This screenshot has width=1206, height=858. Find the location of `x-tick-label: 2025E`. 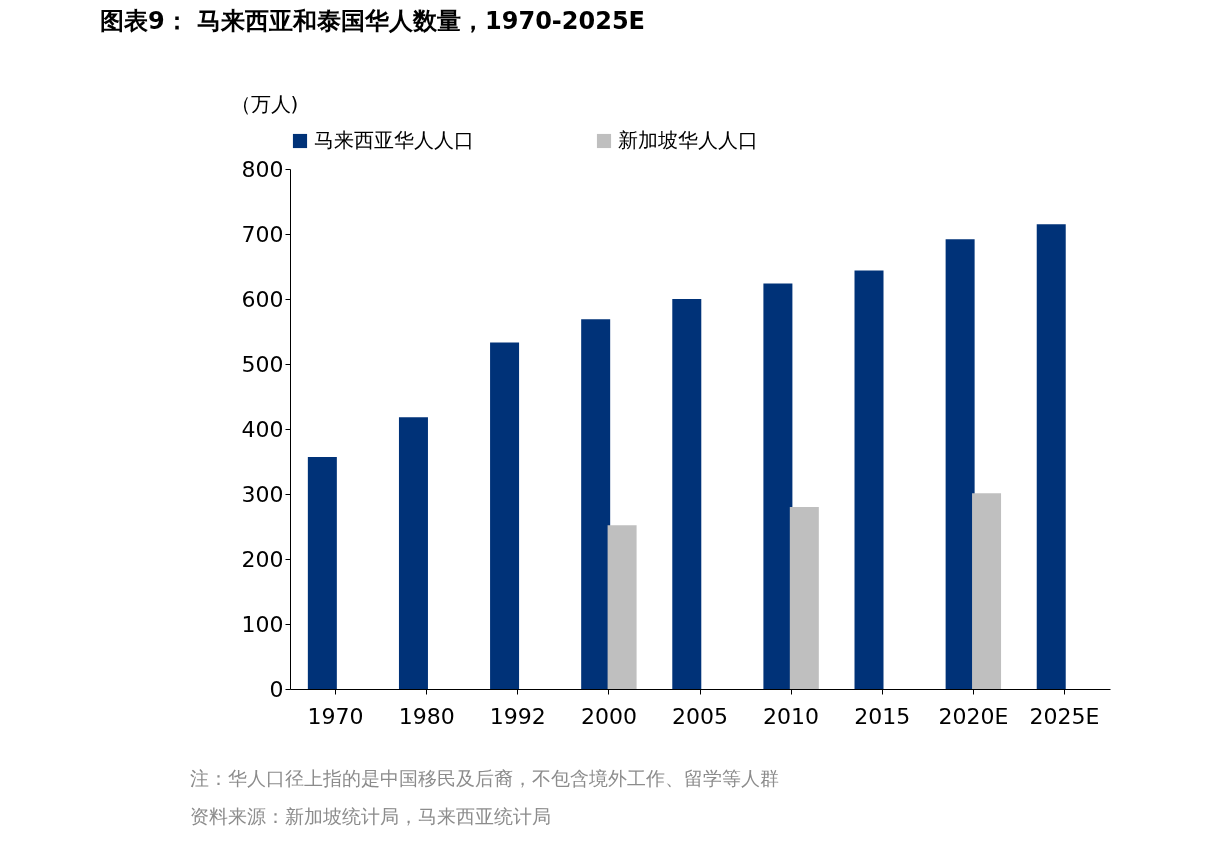

x-tick-label: 2025E is located at coordinates (1064, 716).